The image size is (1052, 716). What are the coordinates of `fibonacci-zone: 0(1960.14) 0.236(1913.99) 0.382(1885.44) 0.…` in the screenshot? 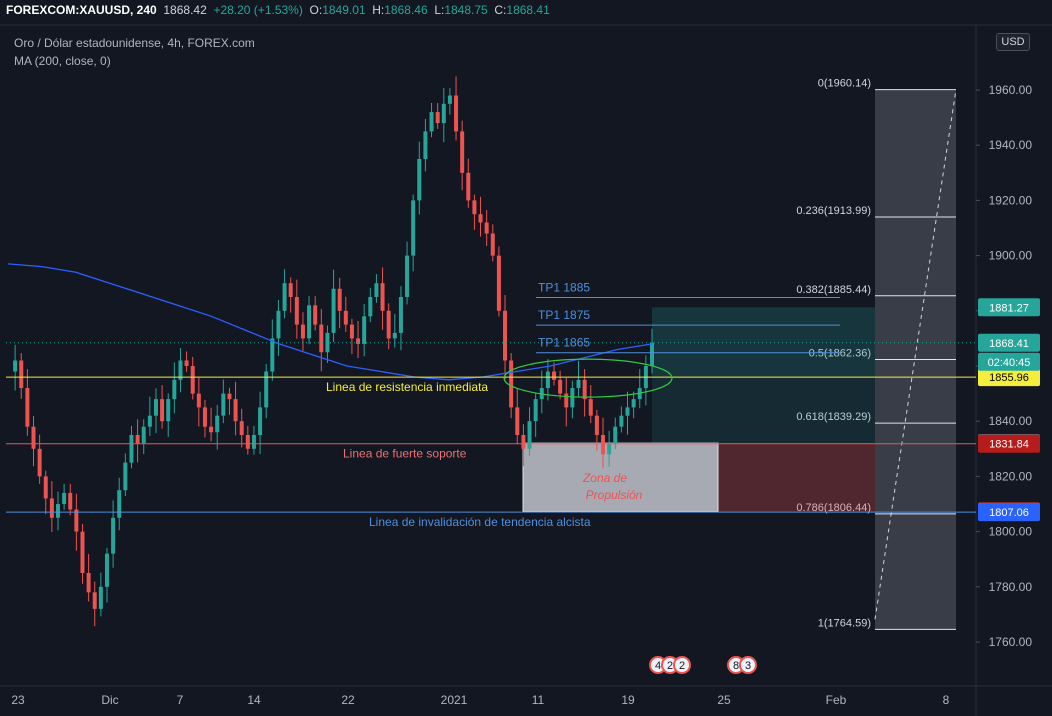 It's located at (876, 354).